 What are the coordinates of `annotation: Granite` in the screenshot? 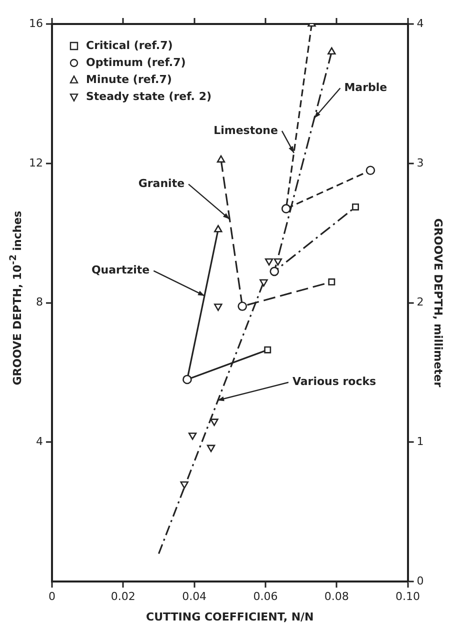 It's located at (161, 183).